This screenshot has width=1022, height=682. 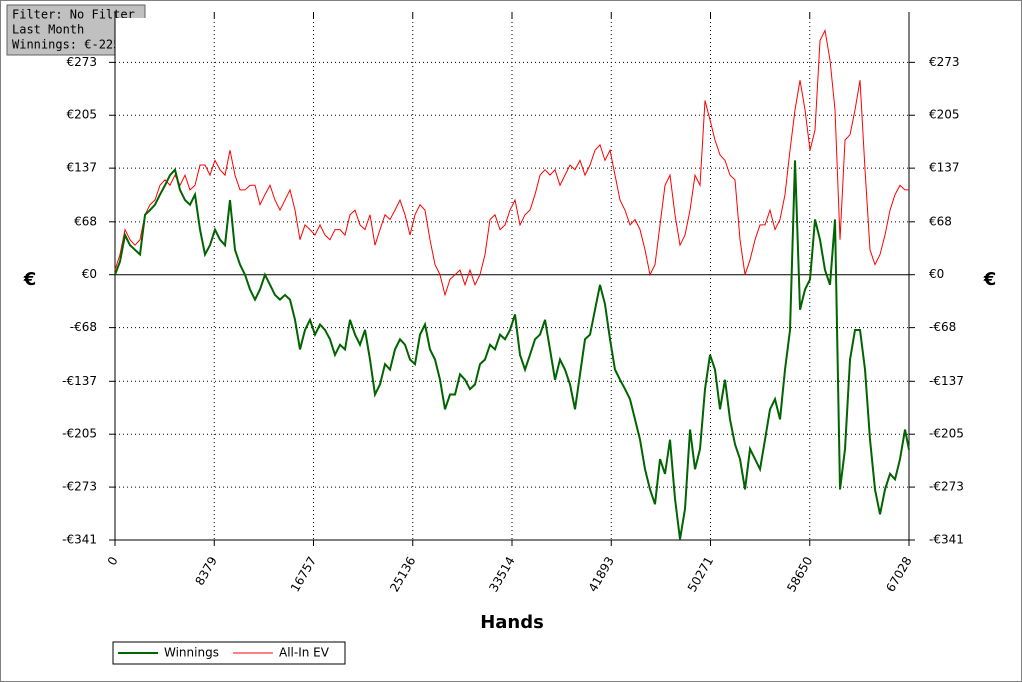 What do you see at coordinates (191, 653) in the screenshot?
I see `legend-label: Winnings` at bounding box center [191, 653].